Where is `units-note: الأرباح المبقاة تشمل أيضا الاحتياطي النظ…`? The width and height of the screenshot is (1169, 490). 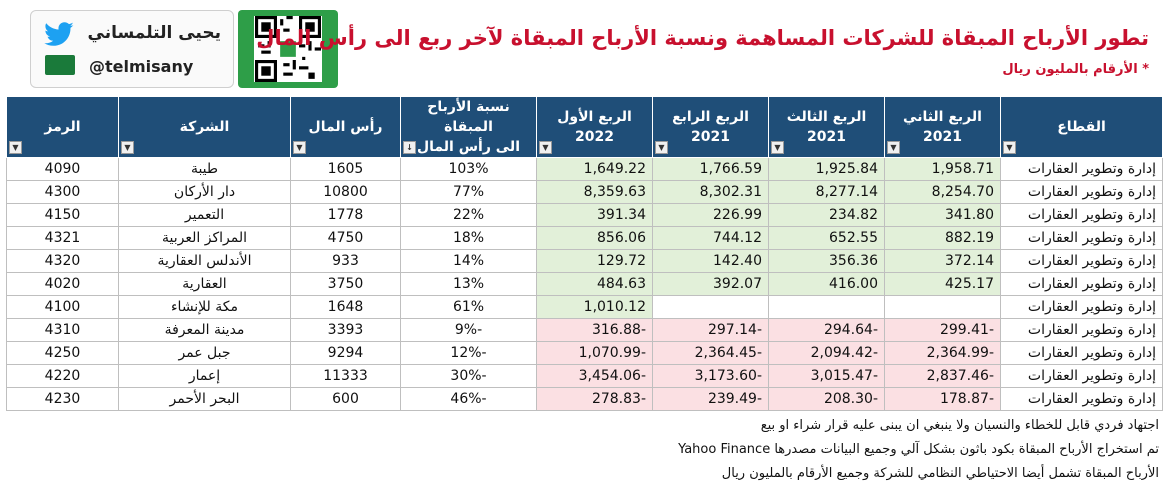 units-note: الأرباح المبقاة تشمل أيضا الاحتياطي النظ… is located at coordinates (940, 473).